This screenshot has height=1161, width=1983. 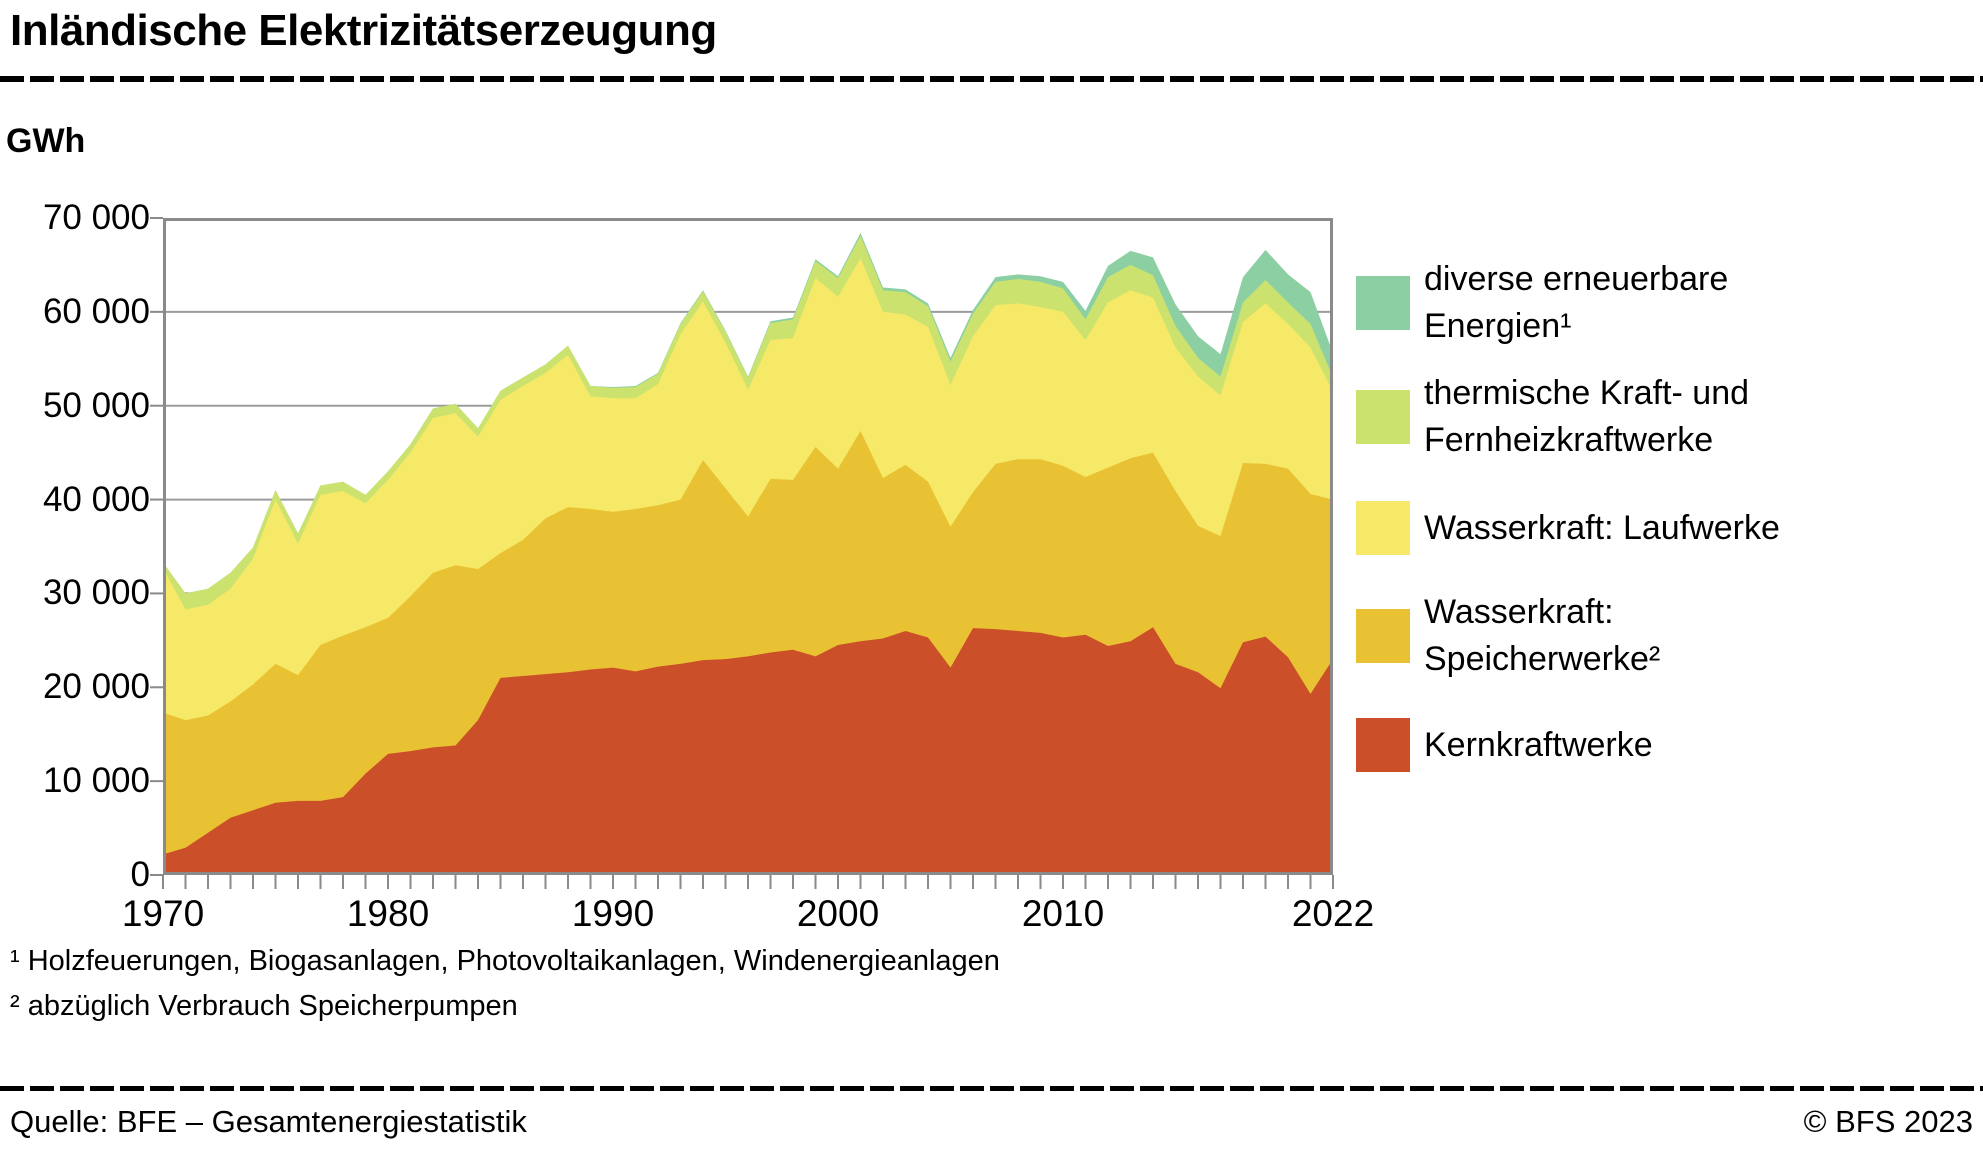 What do you see at coordinates (748, 751) in the screenshot?
I see `area-kern` at bounding box center [748, 751].